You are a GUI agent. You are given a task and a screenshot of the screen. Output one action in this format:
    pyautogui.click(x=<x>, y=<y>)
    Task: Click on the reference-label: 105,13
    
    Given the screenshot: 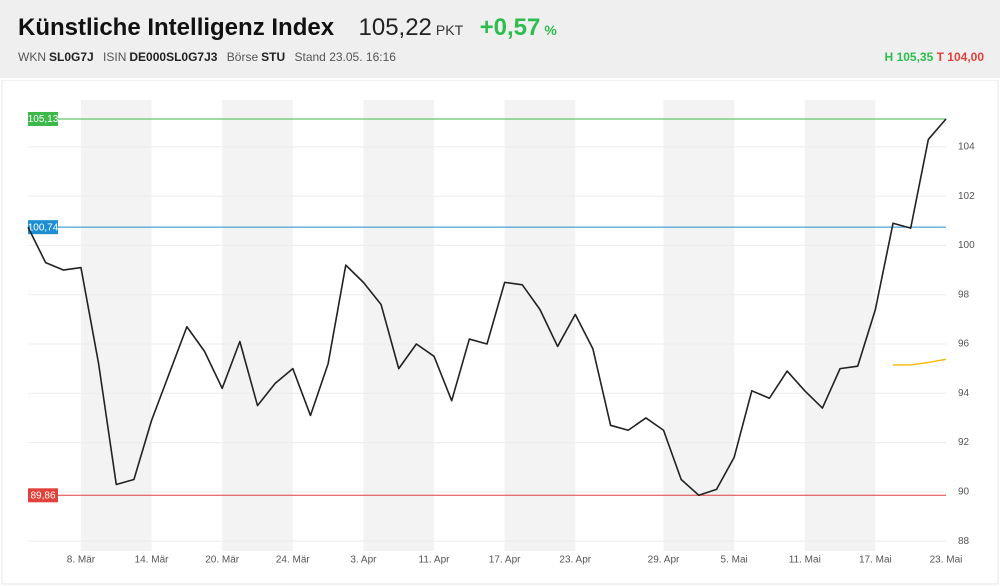 What is the action you would take?
    pyautogui.click(x=43, y=119)
    